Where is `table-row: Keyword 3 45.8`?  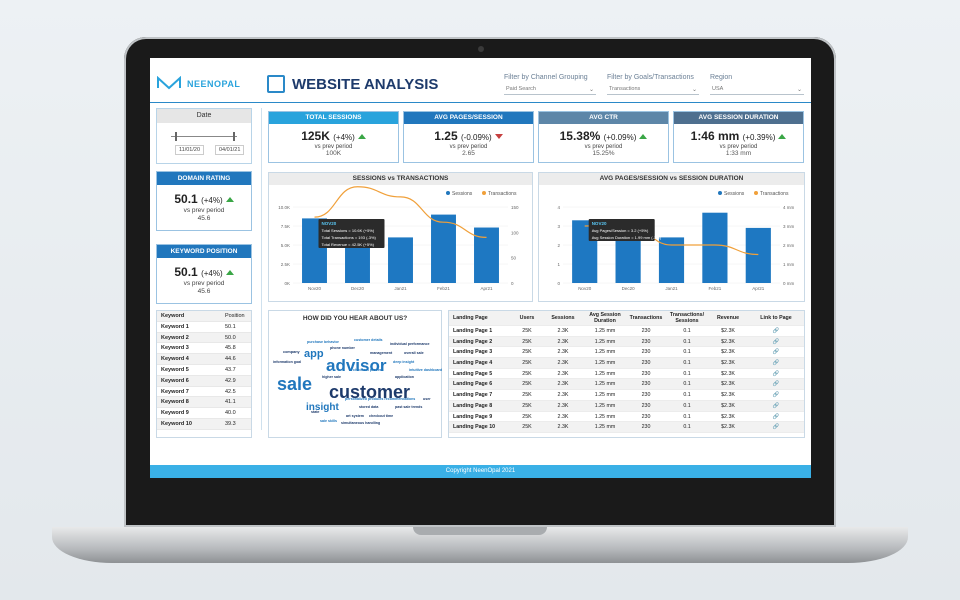
table-row: Keyword 3 45.8 is located at coordinates (204, 349).